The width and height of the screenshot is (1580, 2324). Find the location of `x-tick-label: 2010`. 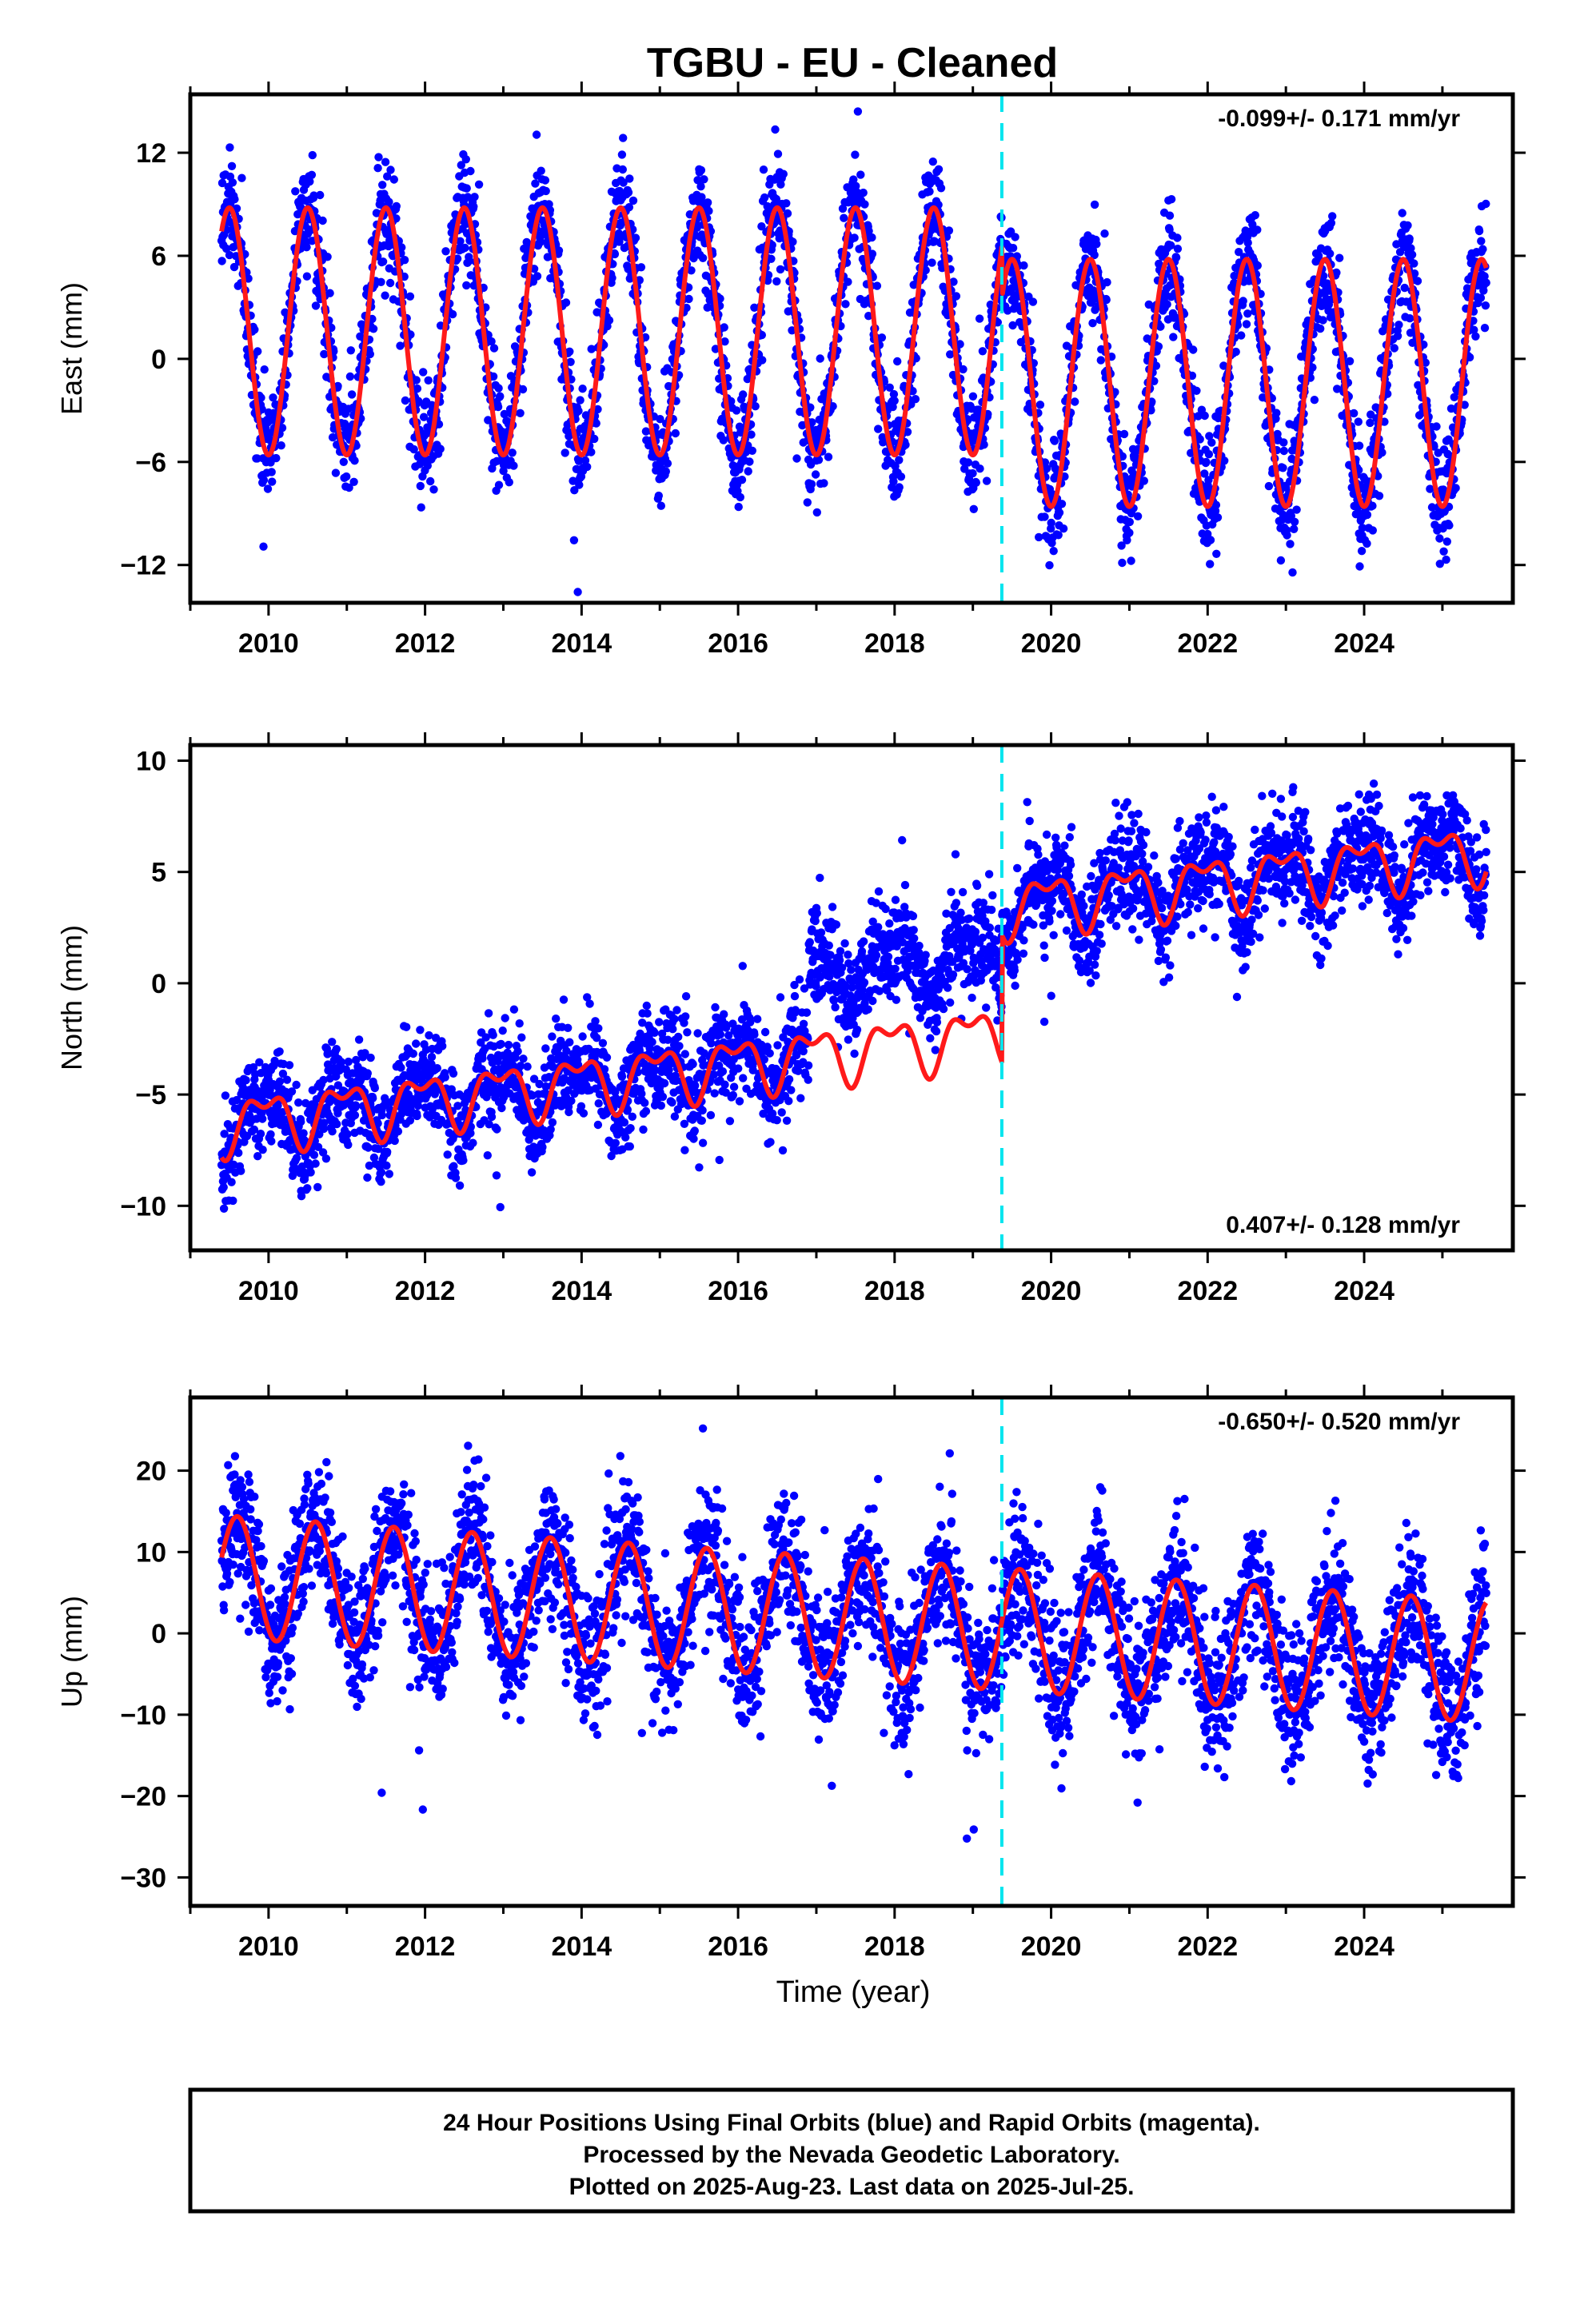

x-tick-label: 2010 is located at coordinates (268, 644).